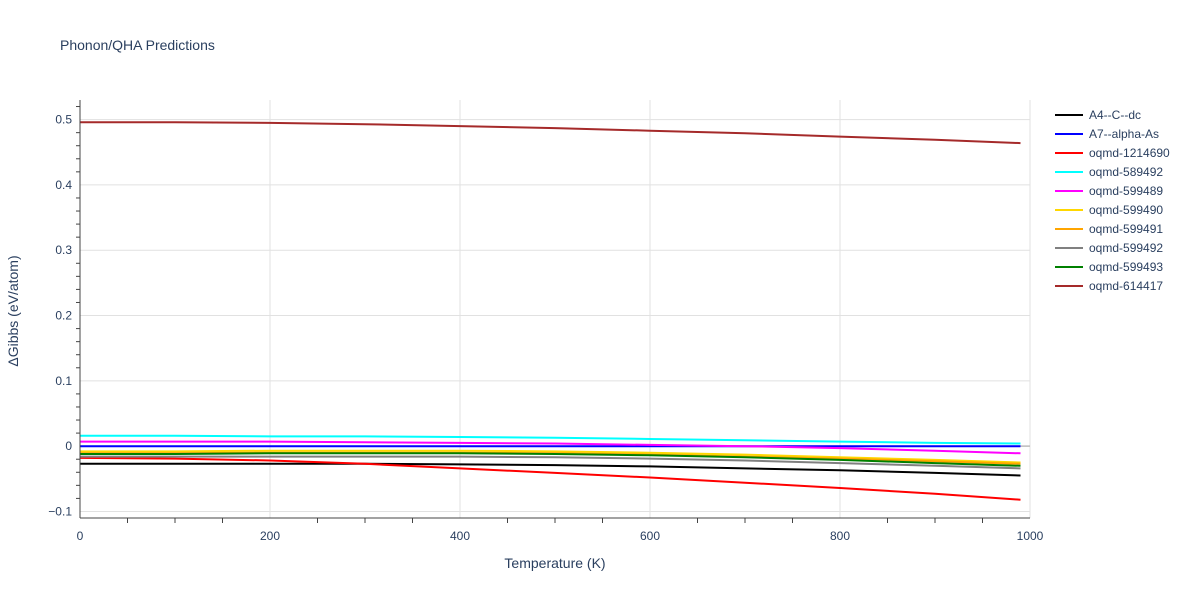 Image resolution: width=1200 pixels, height=600 pixels. Describe the element at coordinates (137, 45) in the screenshot. I see `chart-title: Phonon/QHA Predictions` at that location.